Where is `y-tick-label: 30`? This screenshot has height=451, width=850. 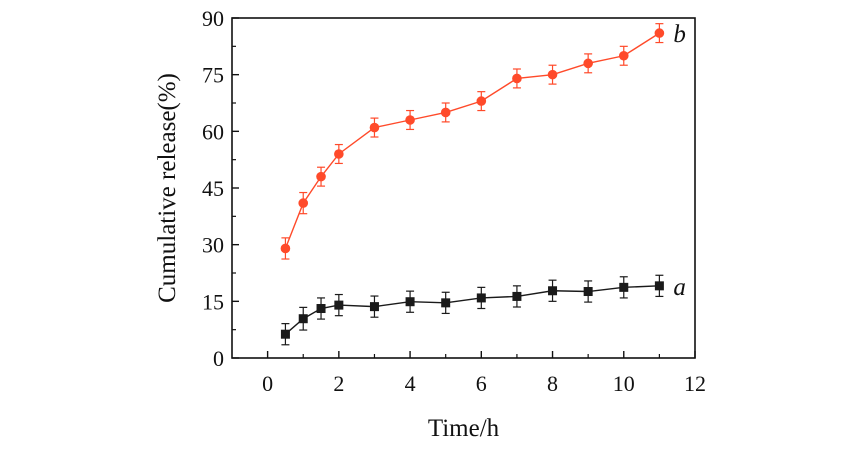
y-tick-label: 30 is located at coordinates (213, 245).